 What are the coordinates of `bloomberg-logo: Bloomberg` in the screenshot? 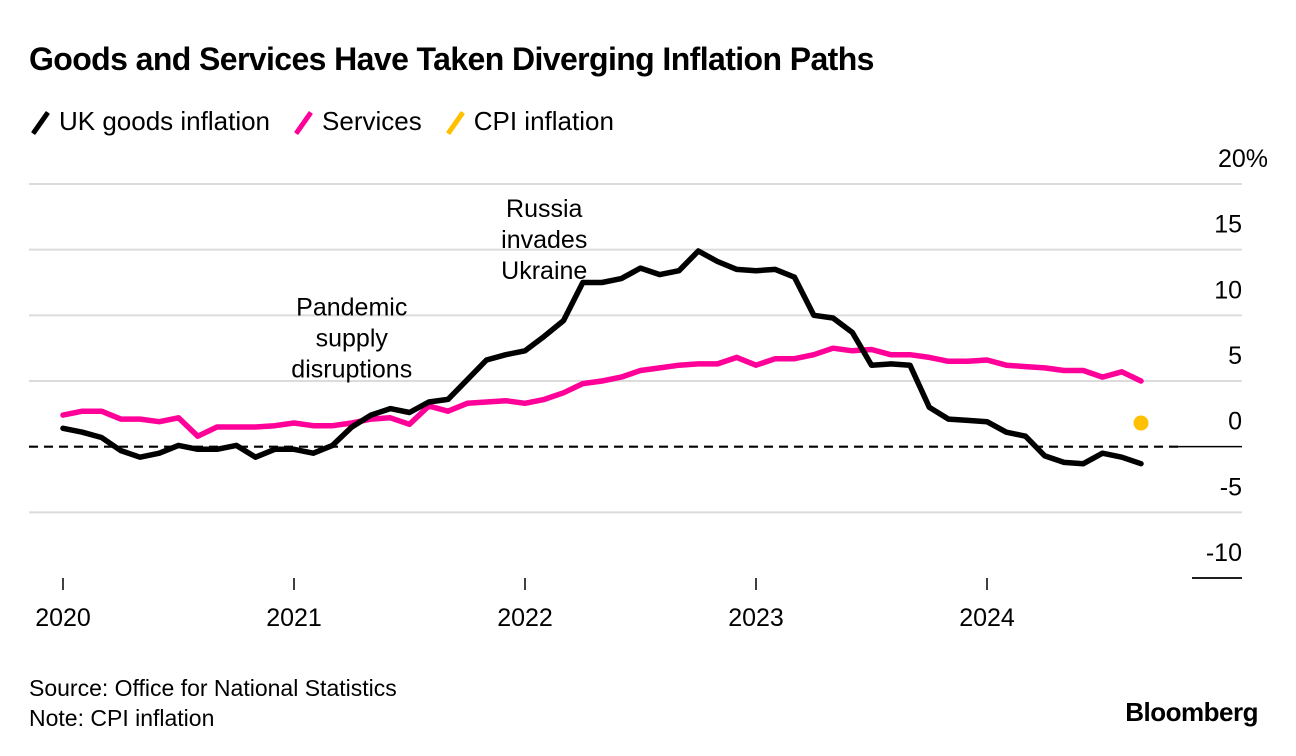 It's located at (1191, 712).